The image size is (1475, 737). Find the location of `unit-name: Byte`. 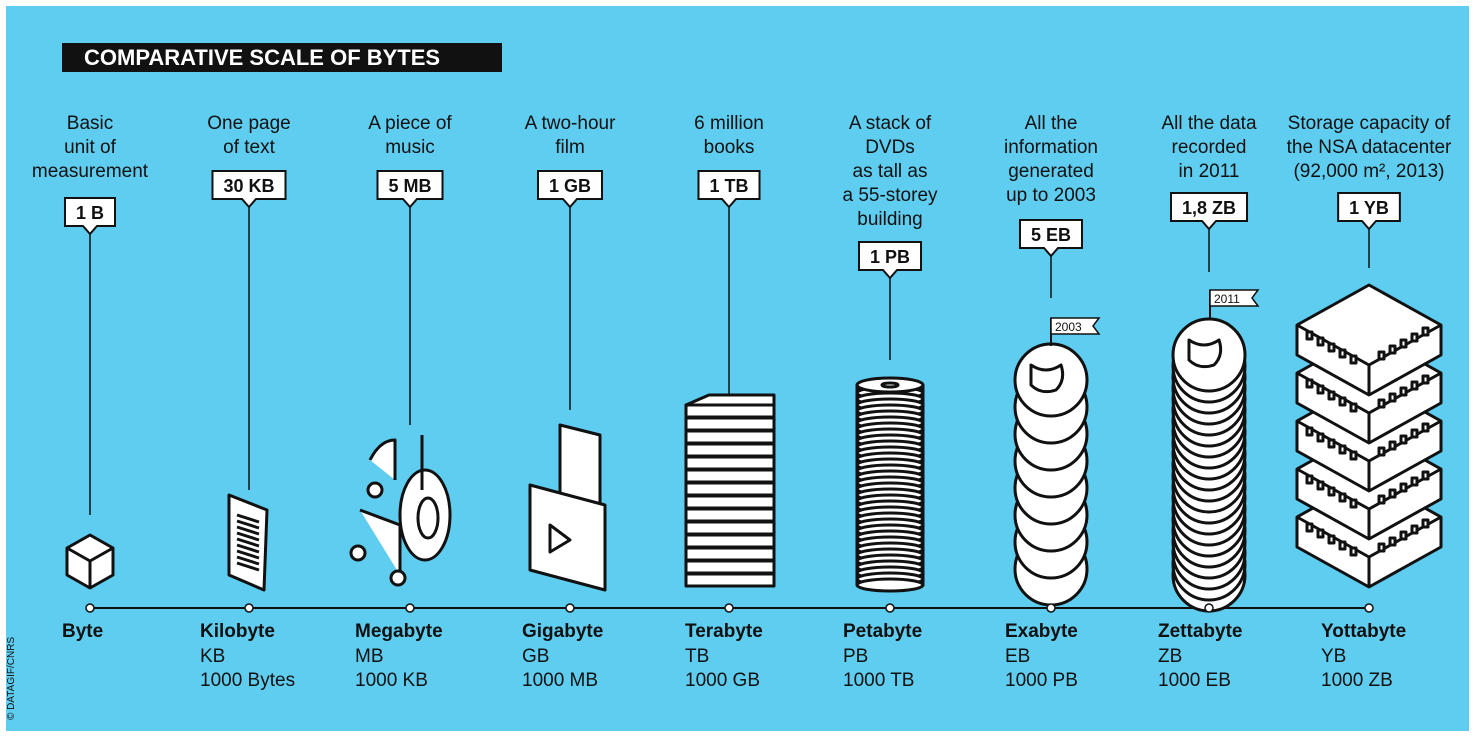

unit-name: Byte is located at coordinates (82, 631).